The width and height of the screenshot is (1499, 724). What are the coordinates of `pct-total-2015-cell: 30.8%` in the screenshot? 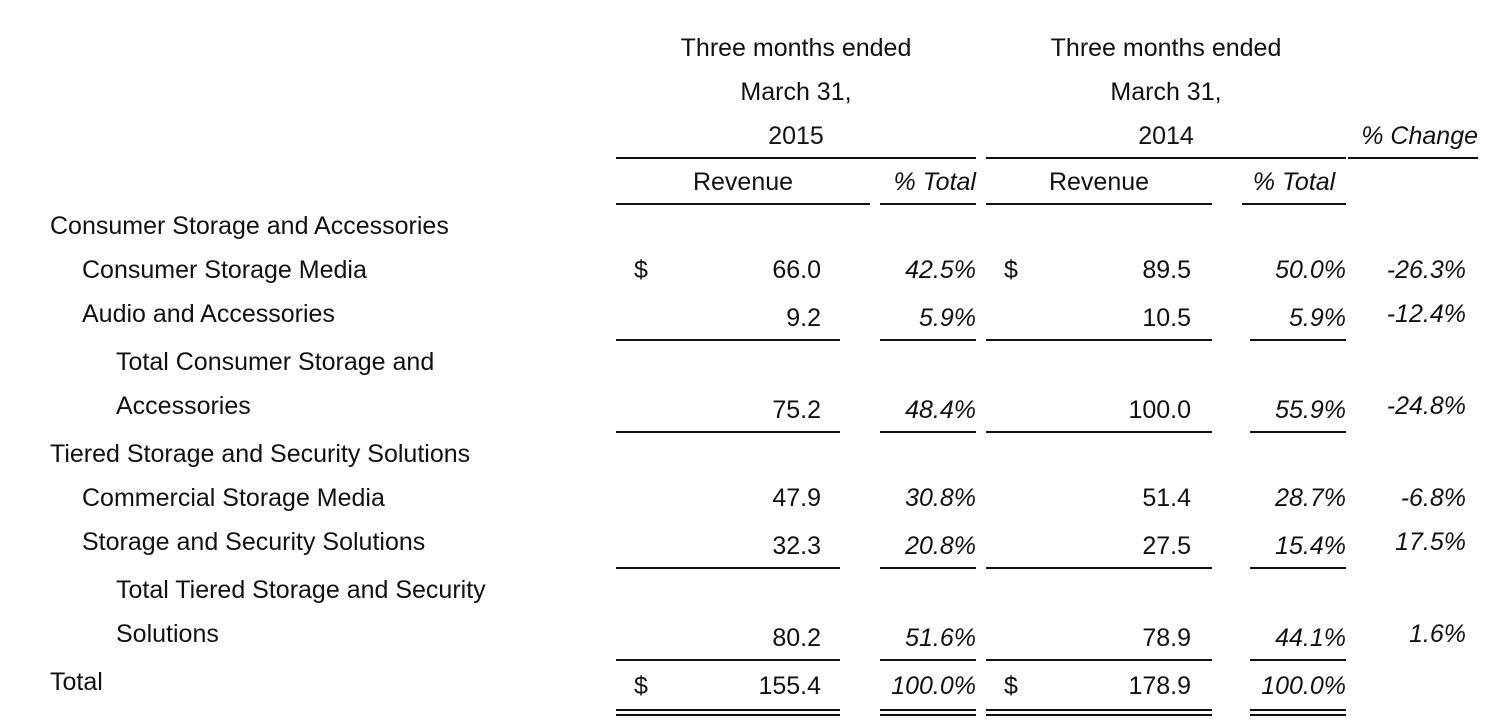 It's located at (940, 498).